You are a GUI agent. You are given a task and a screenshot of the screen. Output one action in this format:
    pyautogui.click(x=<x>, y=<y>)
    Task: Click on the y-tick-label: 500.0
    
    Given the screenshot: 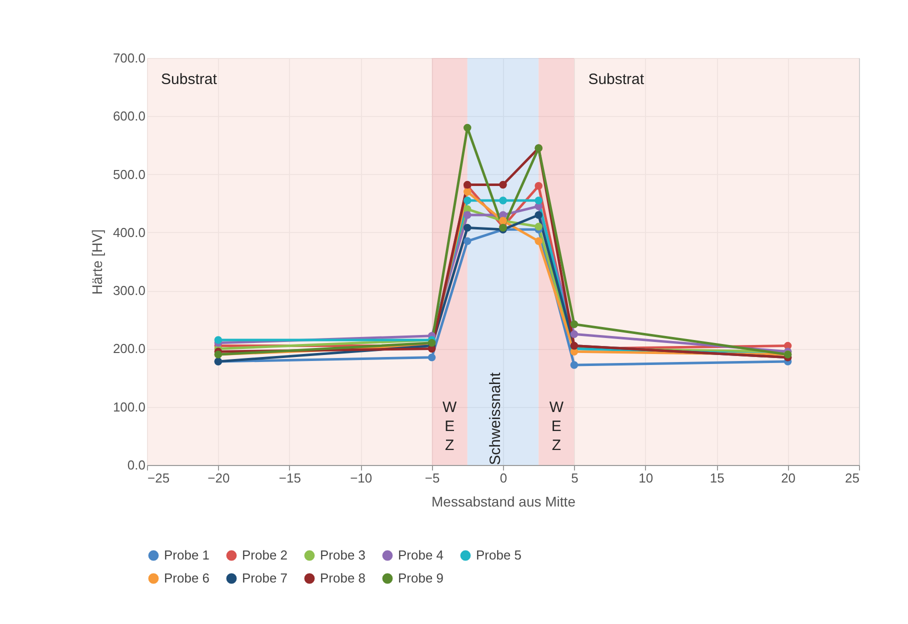 What is the action you would take?
    pyautogui.click(x=129, y=174)
    